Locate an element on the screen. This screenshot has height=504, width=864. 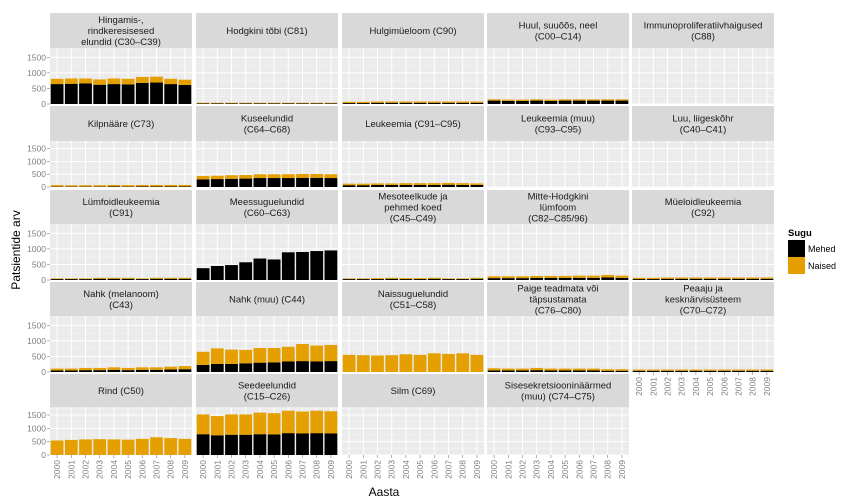
facet-panel: Naissuguelundid (C51–C58) is located at coordinates (413, 327).